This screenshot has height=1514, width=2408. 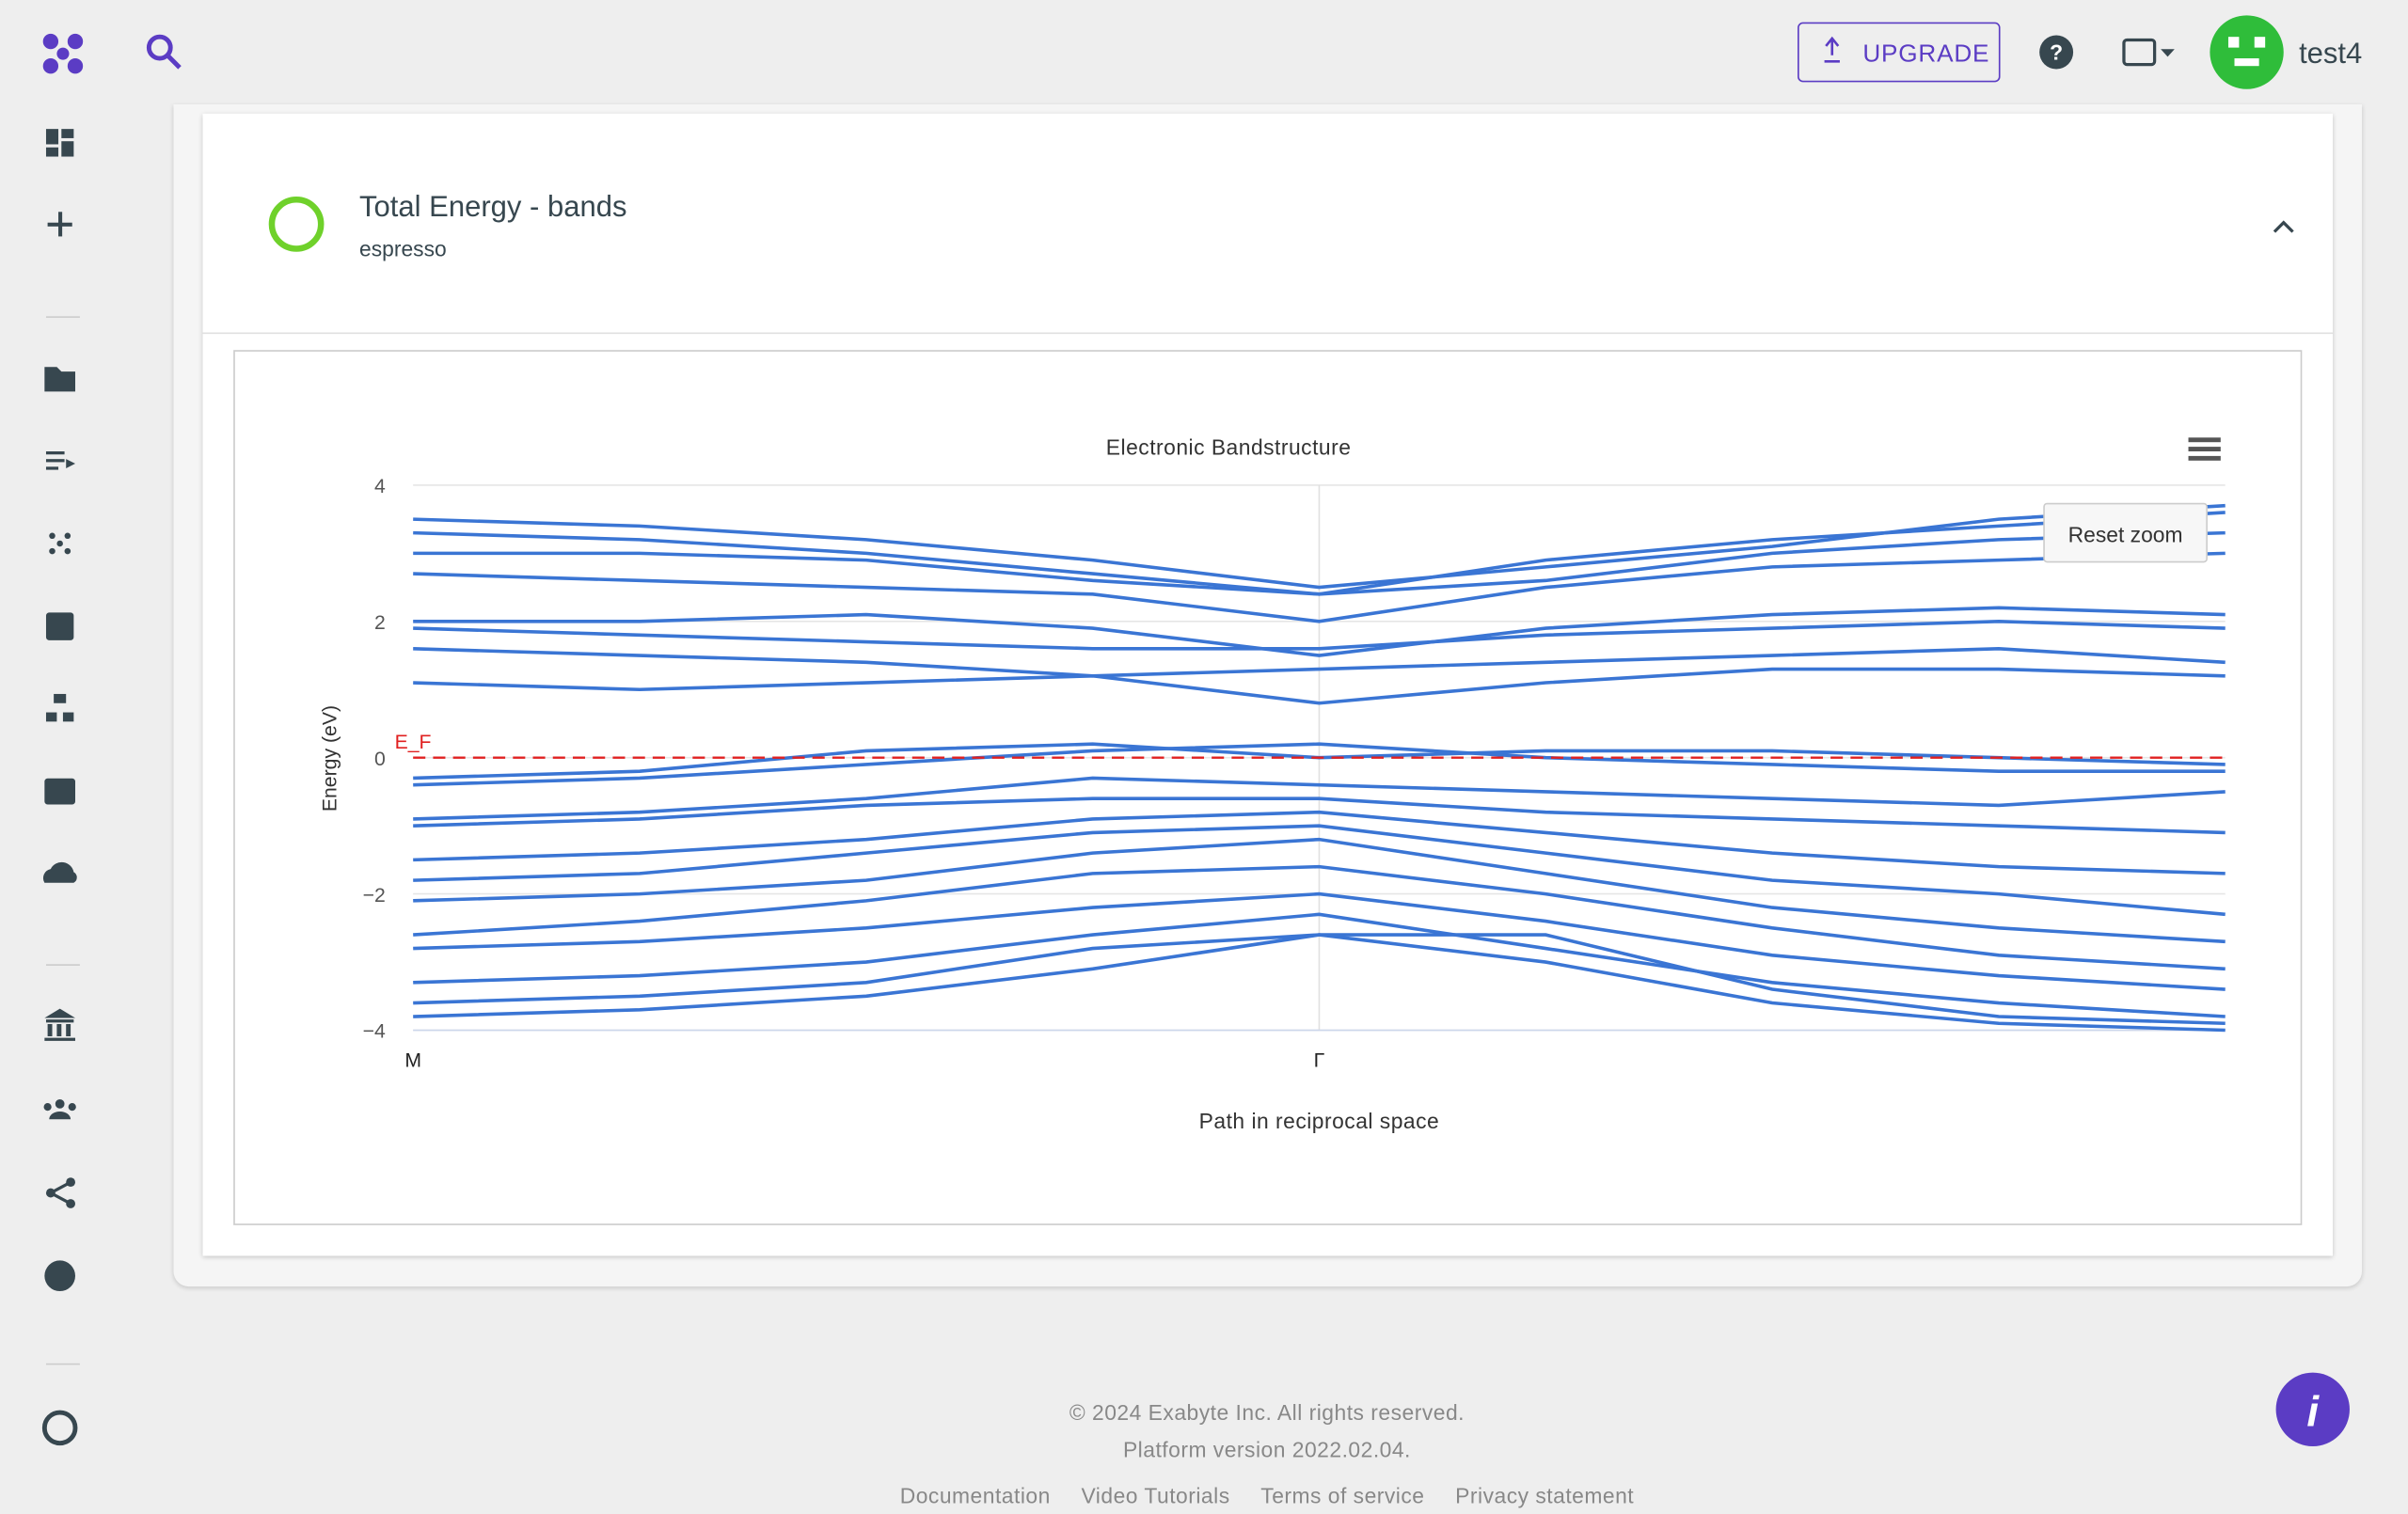 I want to click on footer-link: Privacy statement, so click(x=1545, y=1495).